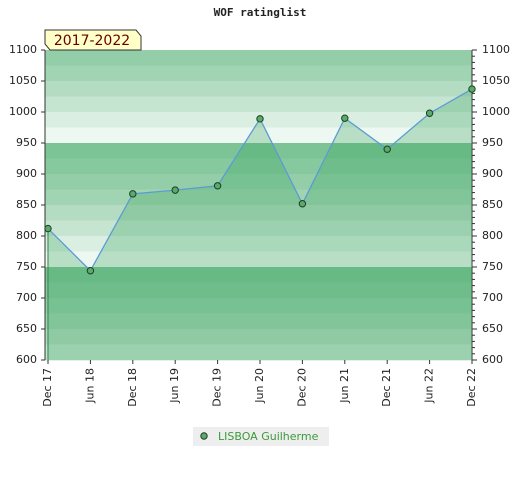  I want to click on x-tick-label: Dec 22, so click(471, 387).